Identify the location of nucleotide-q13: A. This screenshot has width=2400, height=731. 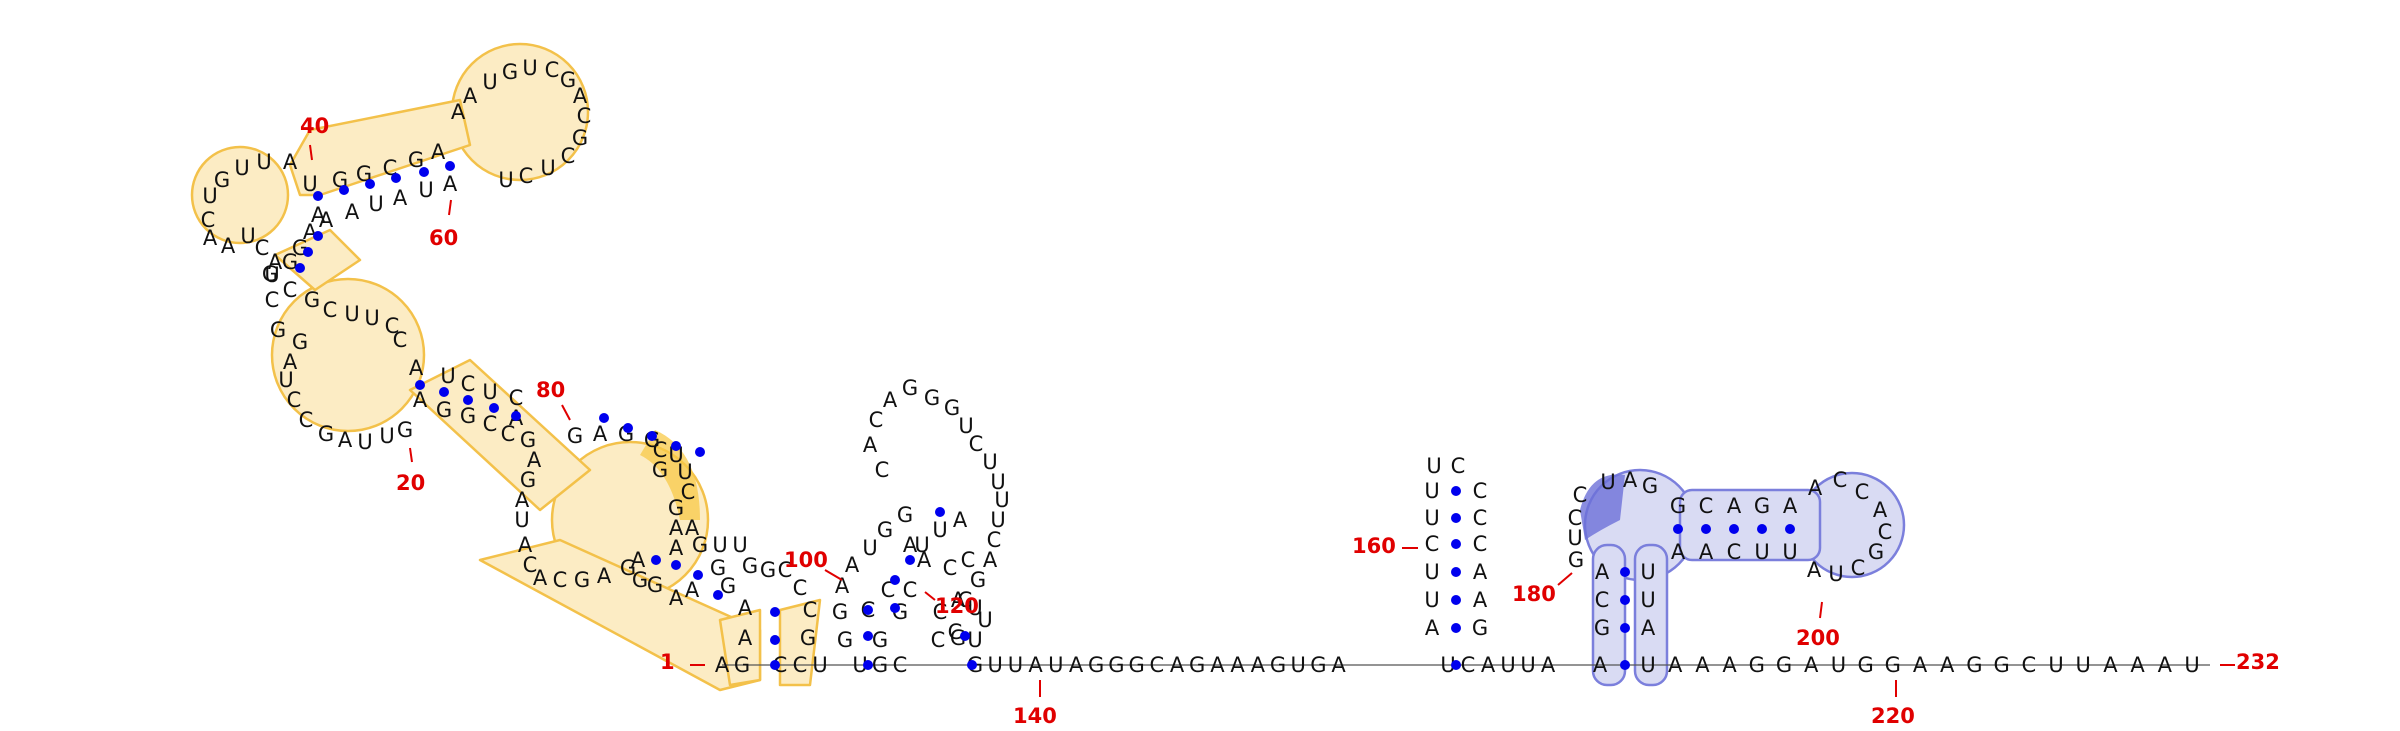
(458, 112).